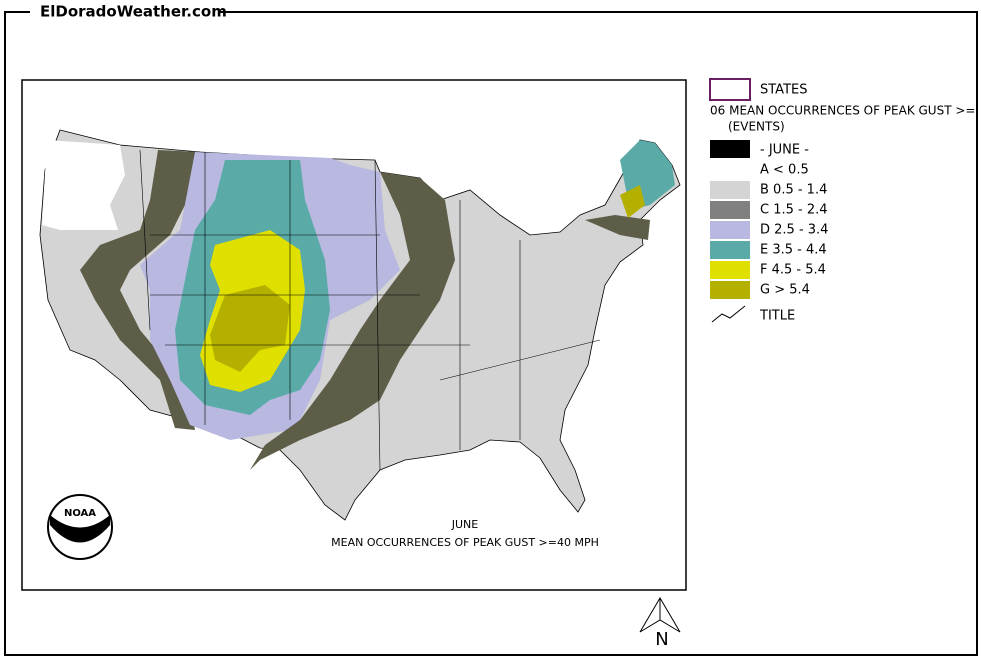 The image size is (981, 659). I want to click on legend-period: - JUNE -, so click(784, 150).